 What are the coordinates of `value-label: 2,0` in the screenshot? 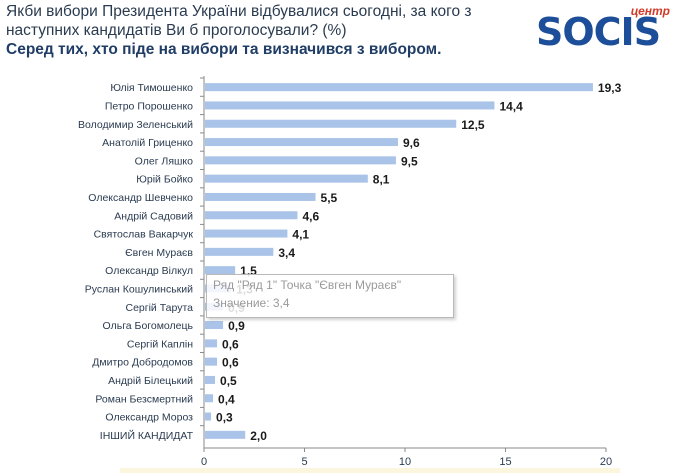 It's located at (258, 436).